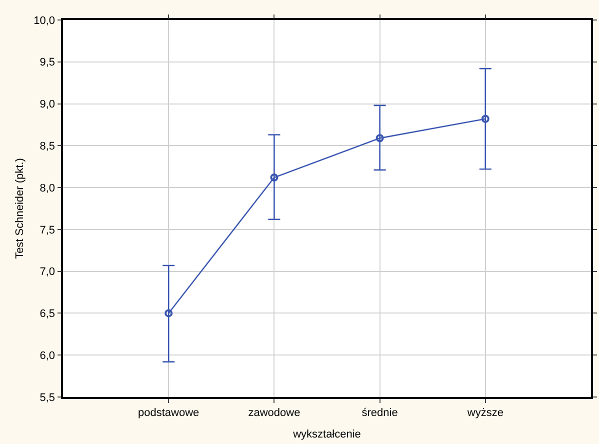 Image resolution: width=599 pixels, height=444 pixels. What do you see at coordinates (48, 104) in the screenshot?
I see `y-tick-label: 9,0` at bounding box center [48, 104].